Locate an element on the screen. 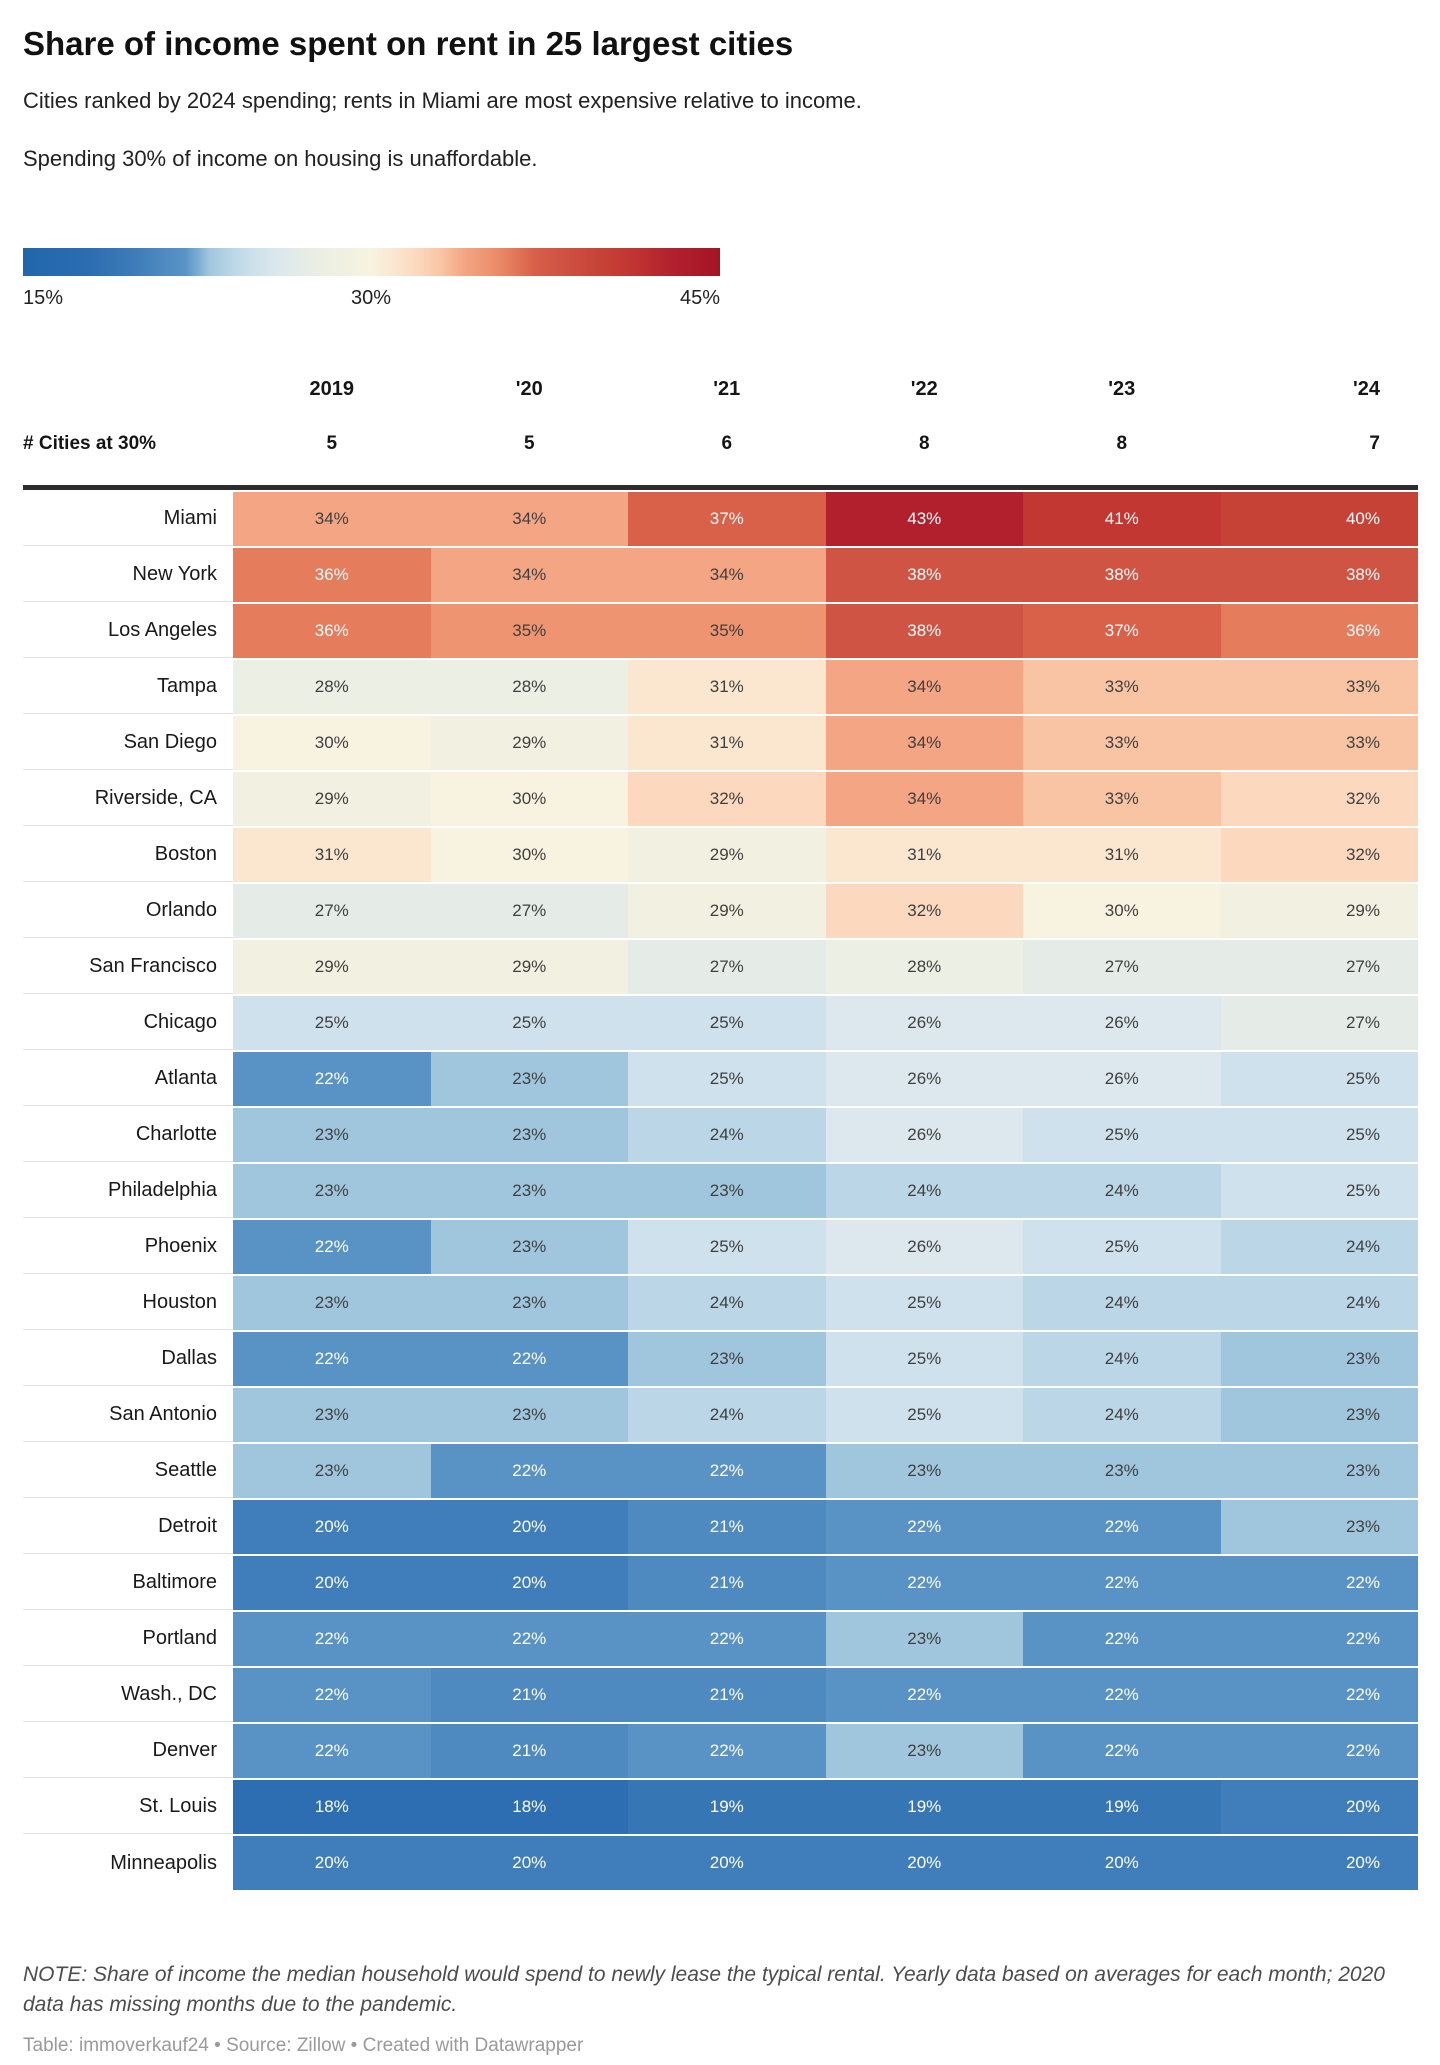 The height and width of the screenshot is (2065, 1440). table-row: Minneapolis 20% 20% 20% 20% 20% 20% is located at coordinates (720, 1863).